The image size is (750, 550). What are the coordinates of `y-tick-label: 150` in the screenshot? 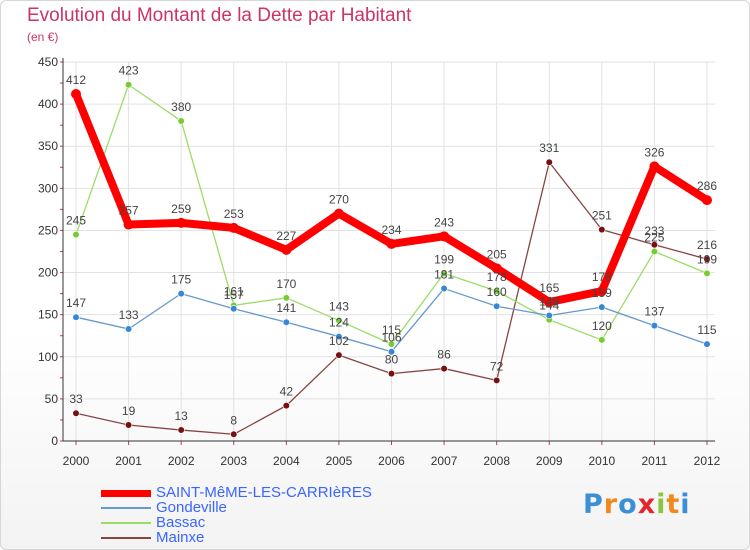 It's located at (48, 315).